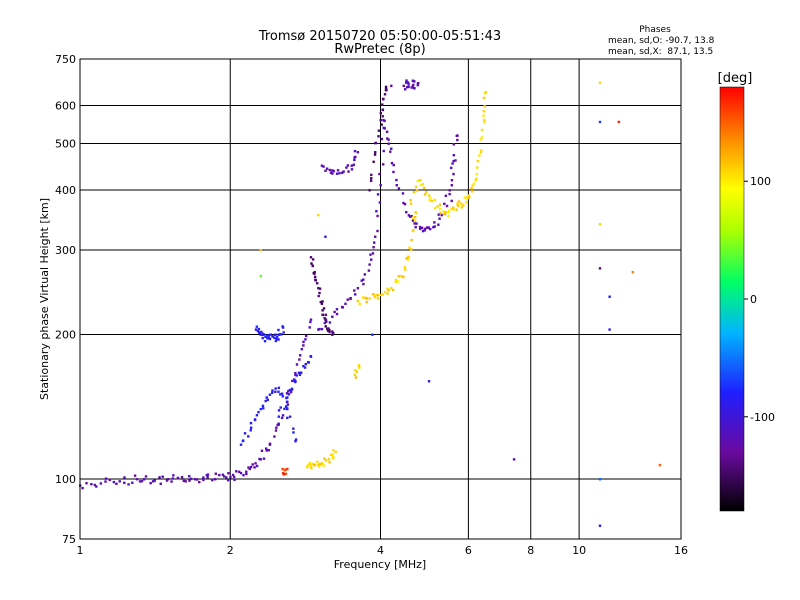 The width and height of the screenshot is (800, 600). What do you see at coordinates (660, 52) in the screenshot?
I see `stats-x-line: mean, sd,X: 87.1, 13.5` at bounding box center [660, 52].